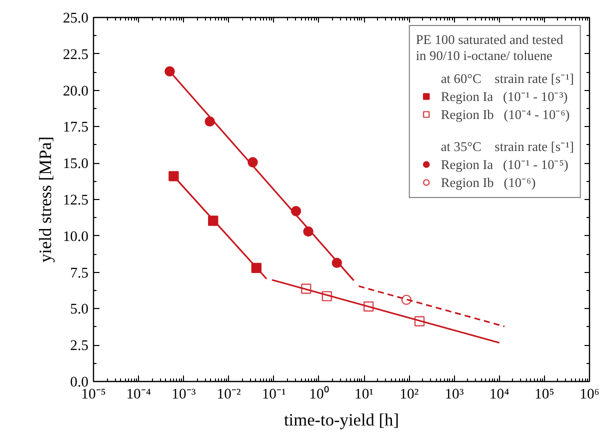 This screenshot has height=437, width=614. What do you see at coordinates (504, 96) in the screenshot?
I see `legend-label: Region Ia (10⁻¹ - 10⁻³)` at bounding box center [504, 96].